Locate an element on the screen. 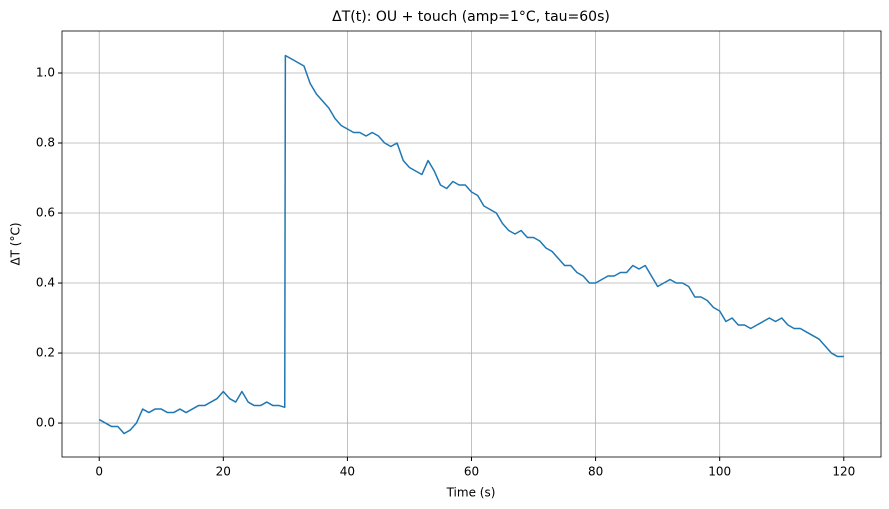 The height and width of the screenshot is (509, 889). x-tick-label: 80 is located at coordinates (595, 472).